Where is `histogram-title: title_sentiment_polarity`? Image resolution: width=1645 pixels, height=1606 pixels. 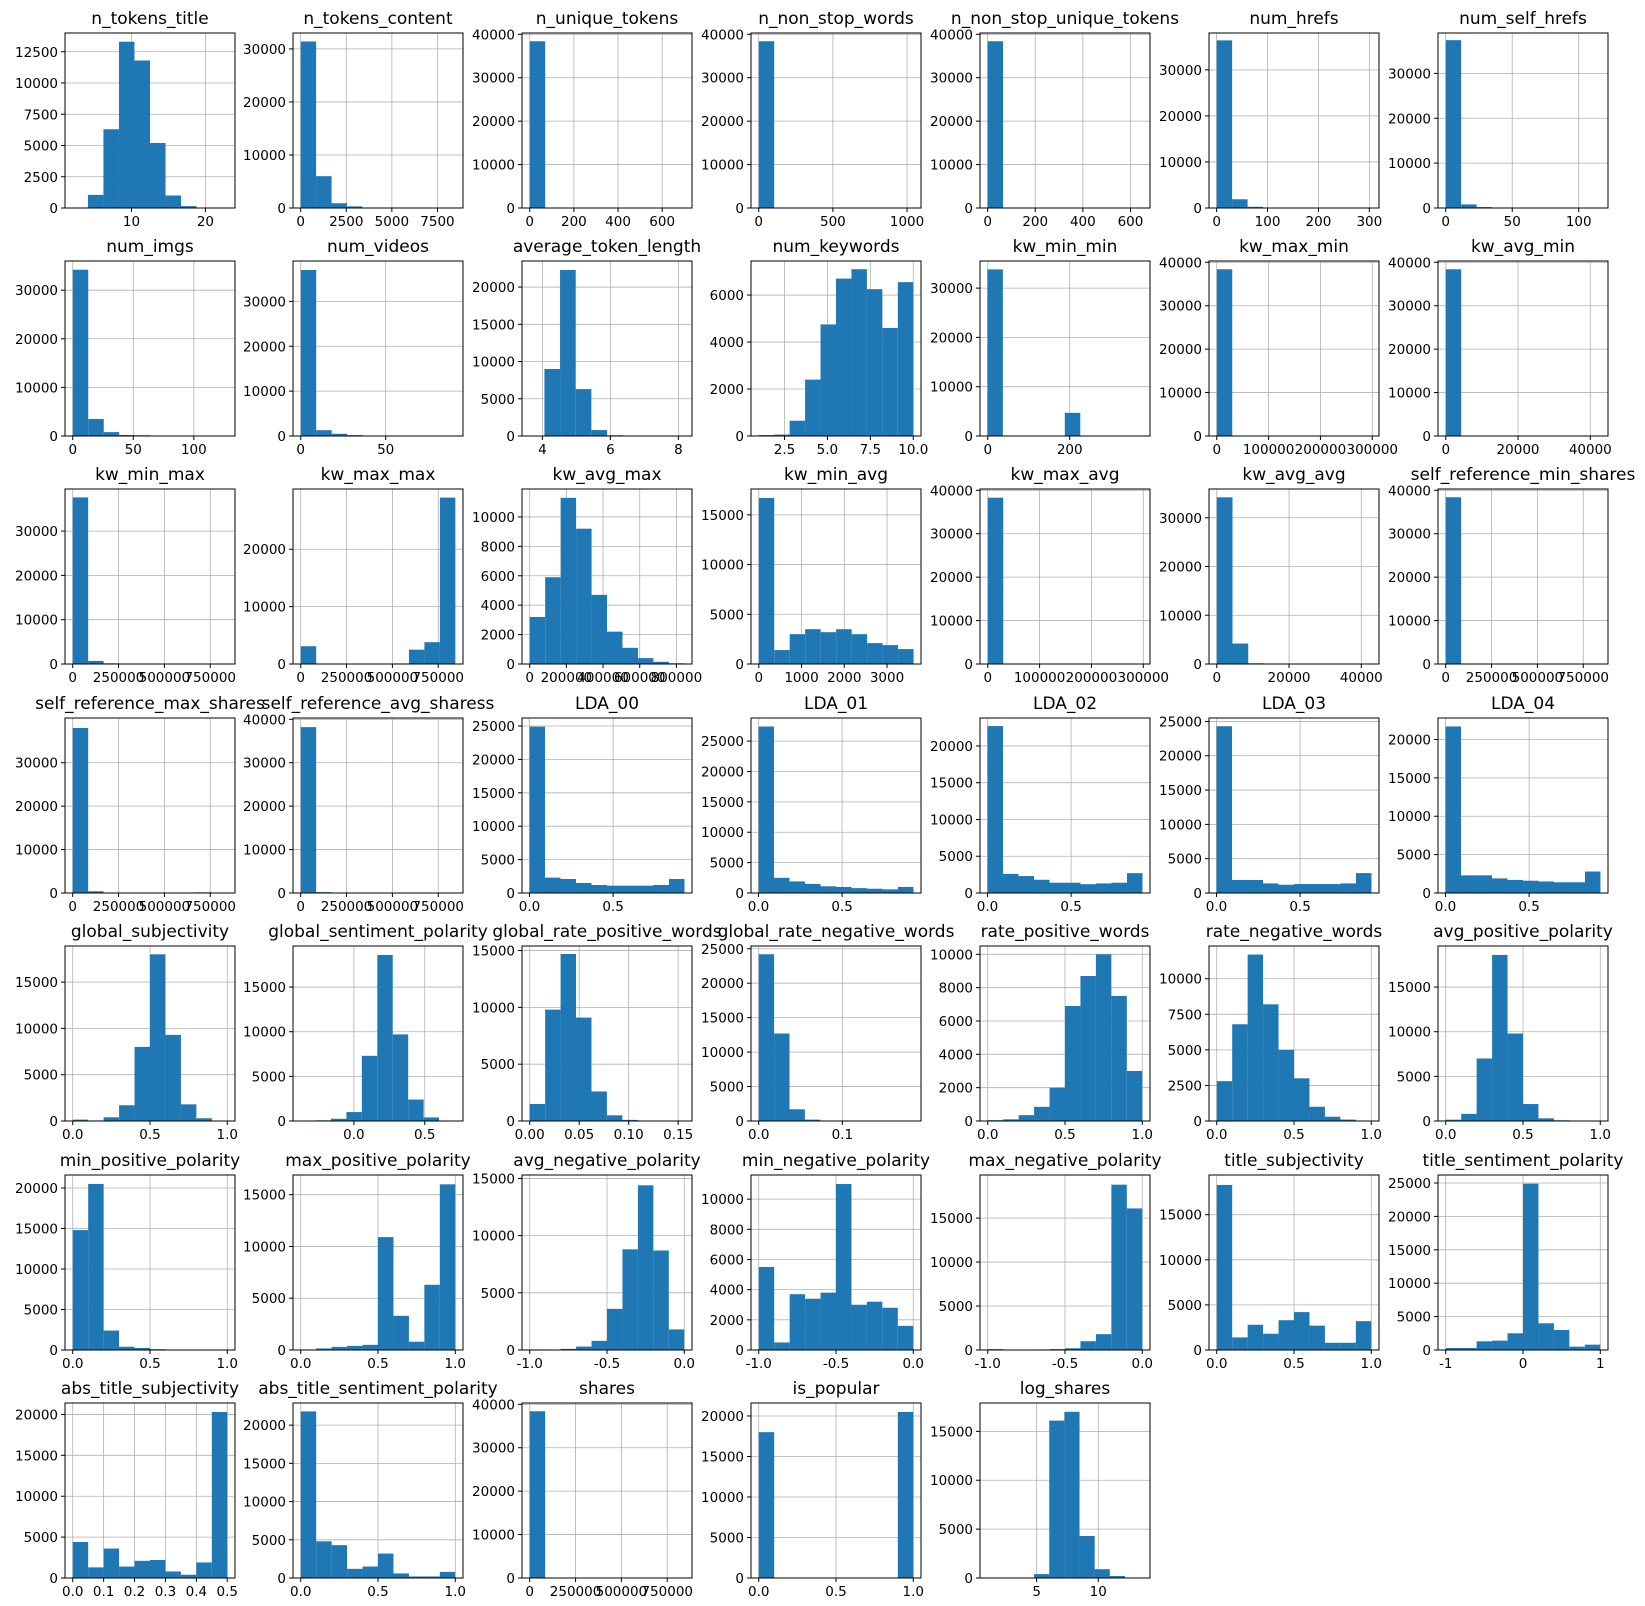 histogram-title: title_sentiment_polarity is located at coordinates (1523, 1161).